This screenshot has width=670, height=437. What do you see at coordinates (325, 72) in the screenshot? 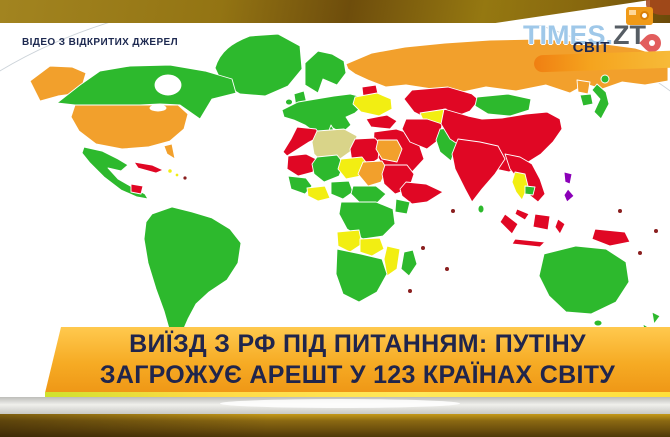
I see `region-scandinavia` at bounding box center [325, 72].